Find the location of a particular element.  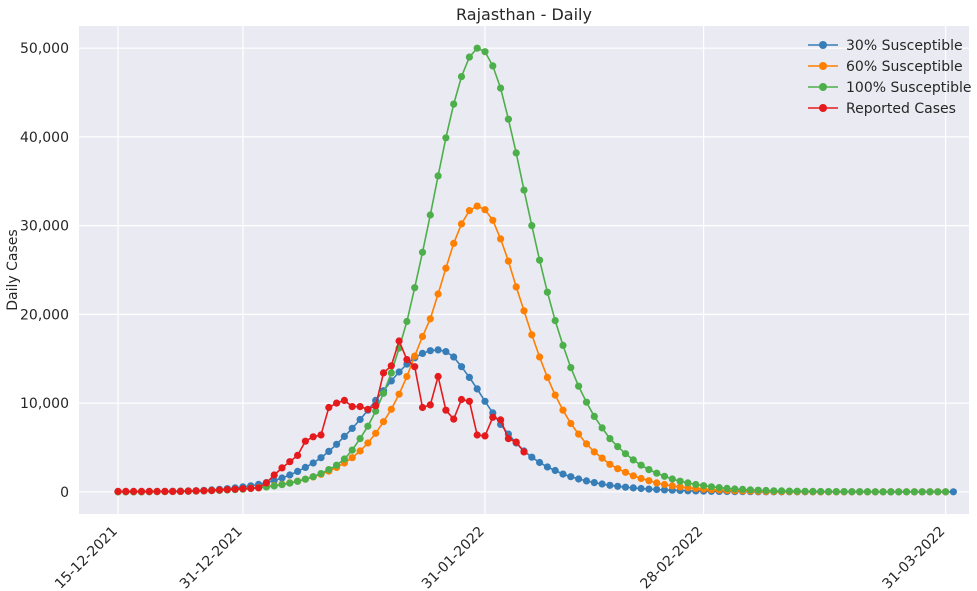

y-tick-label: 50,000 is located at coordinates (44, 49).